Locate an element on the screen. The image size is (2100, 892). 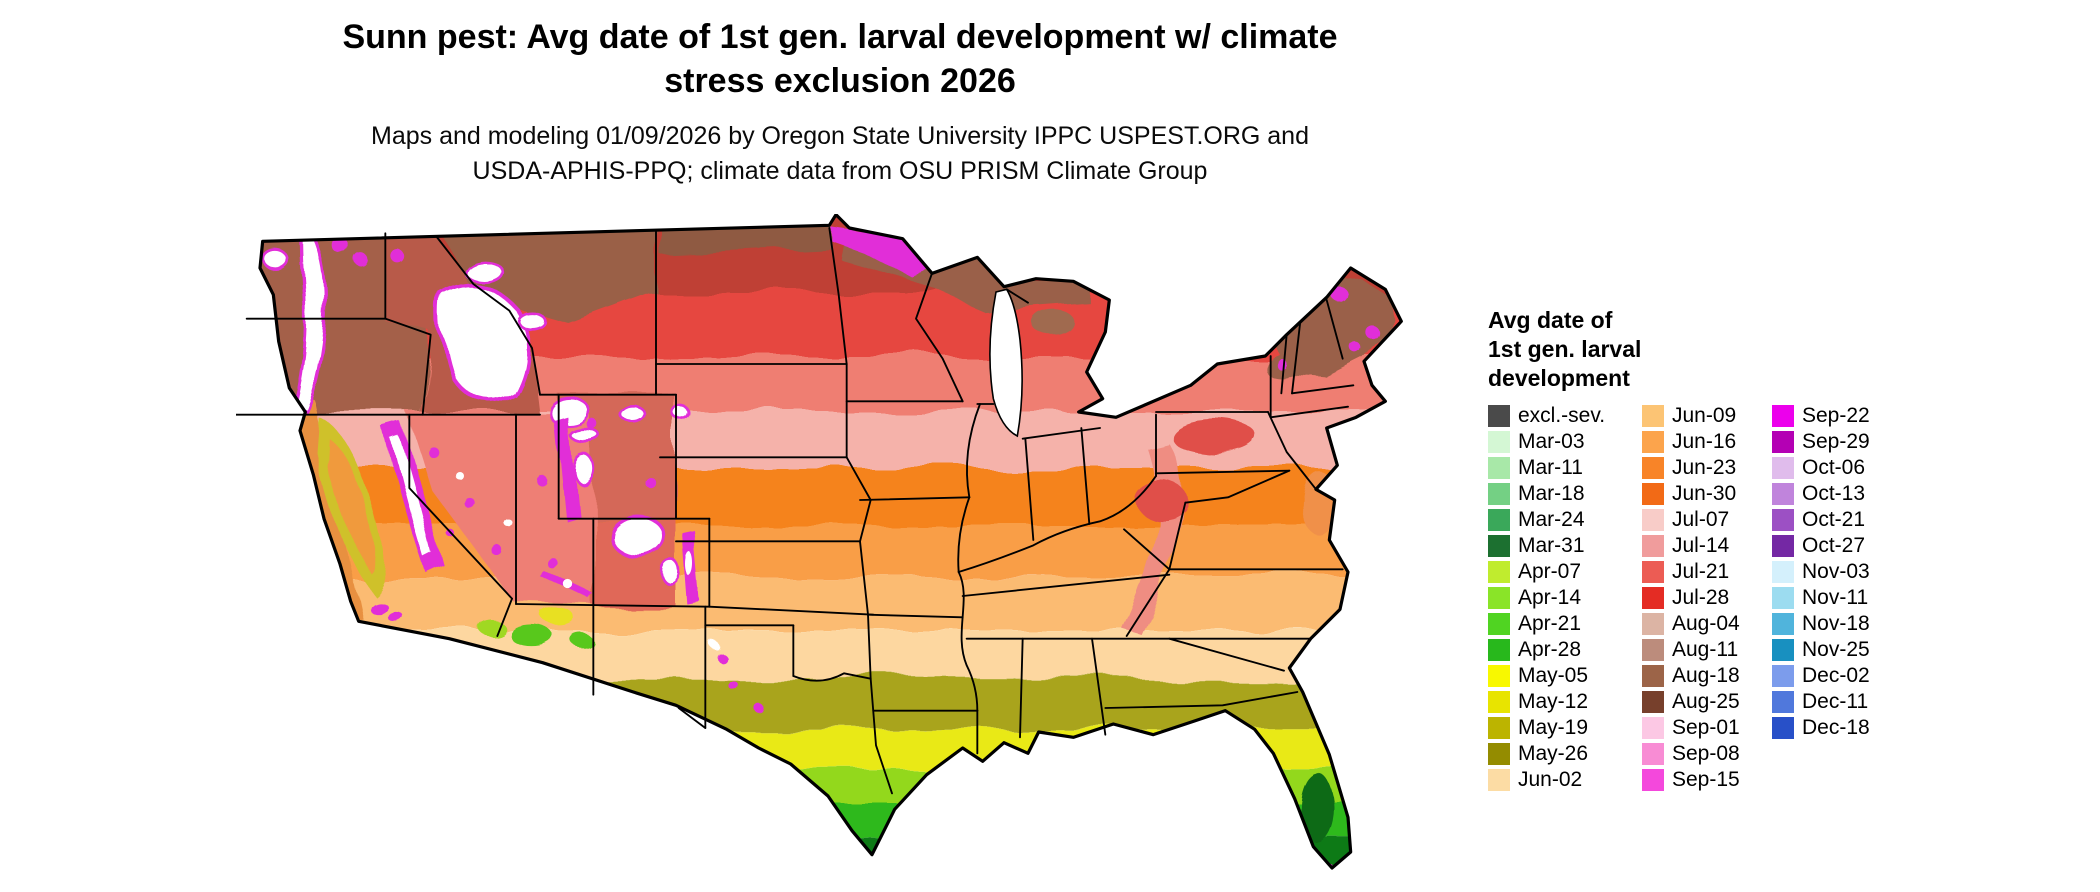
legend-label: Dec-02 is located at coordinates (1836, 675).